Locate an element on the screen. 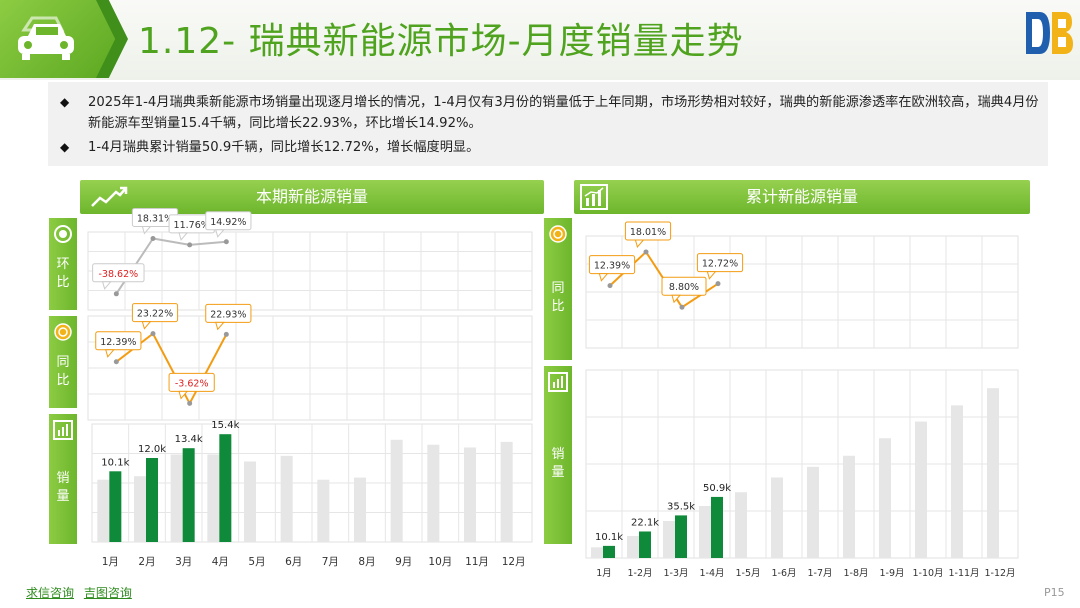 This screenshot has height=608, width=1080. x-tick-label: 3月 is located at coordinates (183, 562).